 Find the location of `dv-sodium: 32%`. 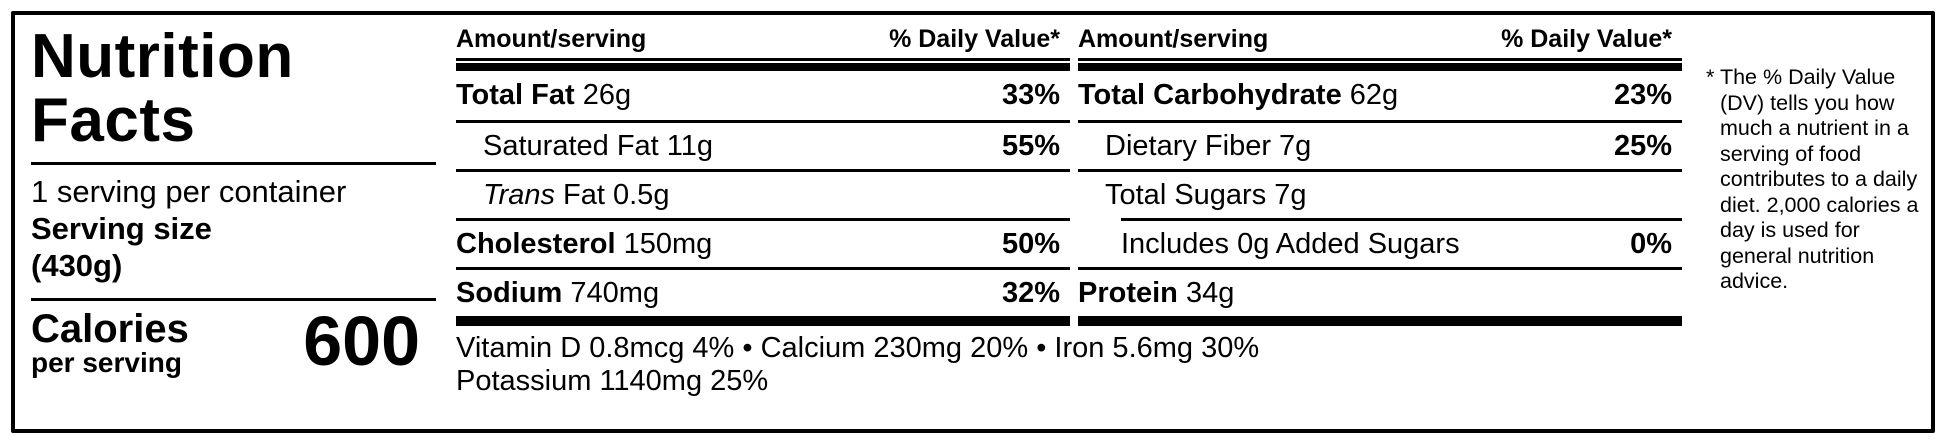

dv-sodium: 32% is located at coordinates (1030, 292).